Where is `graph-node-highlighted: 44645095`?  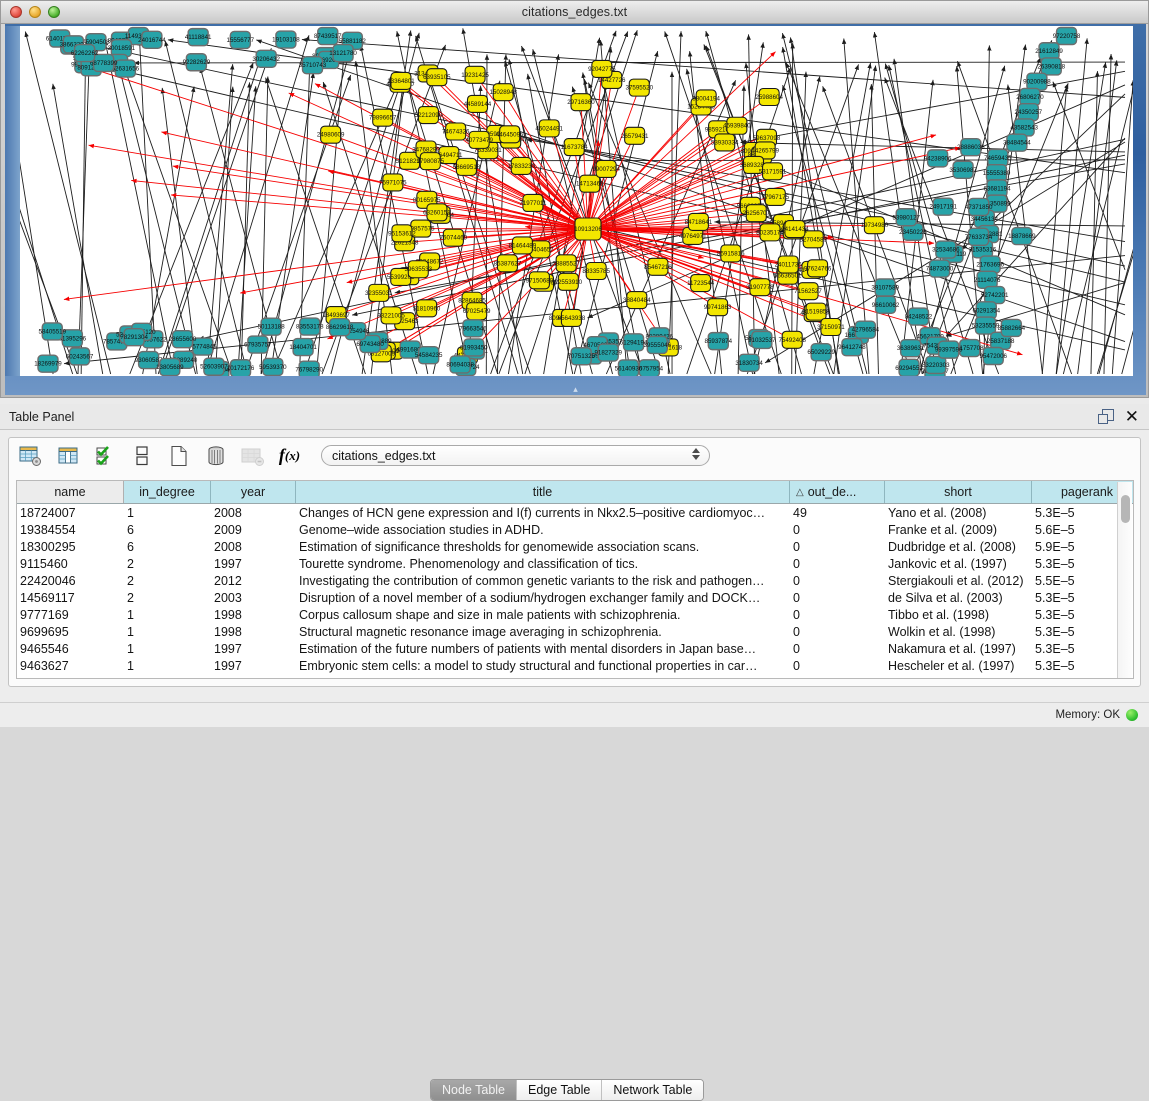
graph-node-highlighted: 44645095 is located at coordinates (510, 134).